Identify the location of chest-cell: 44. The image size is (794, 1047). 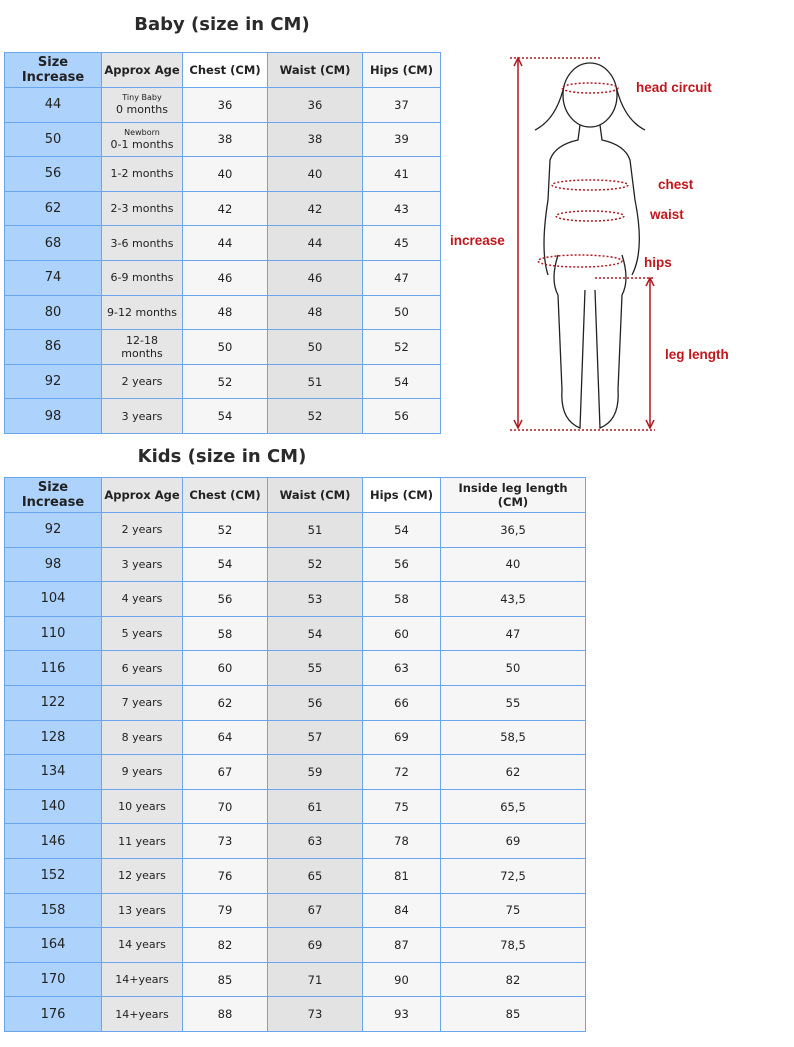
(225, 243).